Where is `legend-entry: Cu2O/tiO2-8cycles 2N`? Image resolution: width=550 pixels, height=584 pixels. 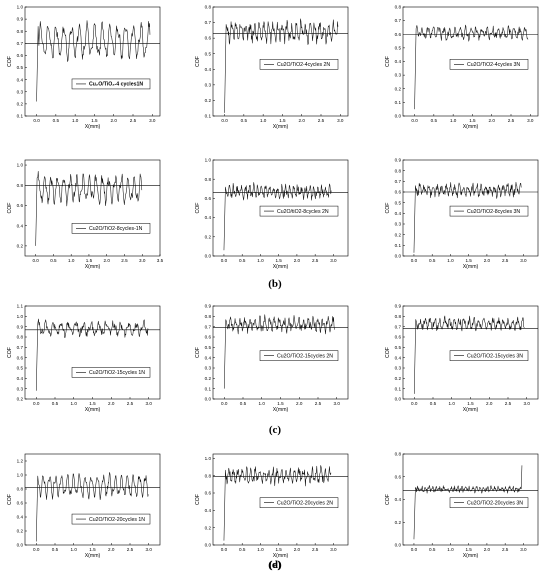
legend-entry: Cu2O/tiO2-8cycles 2N is located at coordinates (303, 212).